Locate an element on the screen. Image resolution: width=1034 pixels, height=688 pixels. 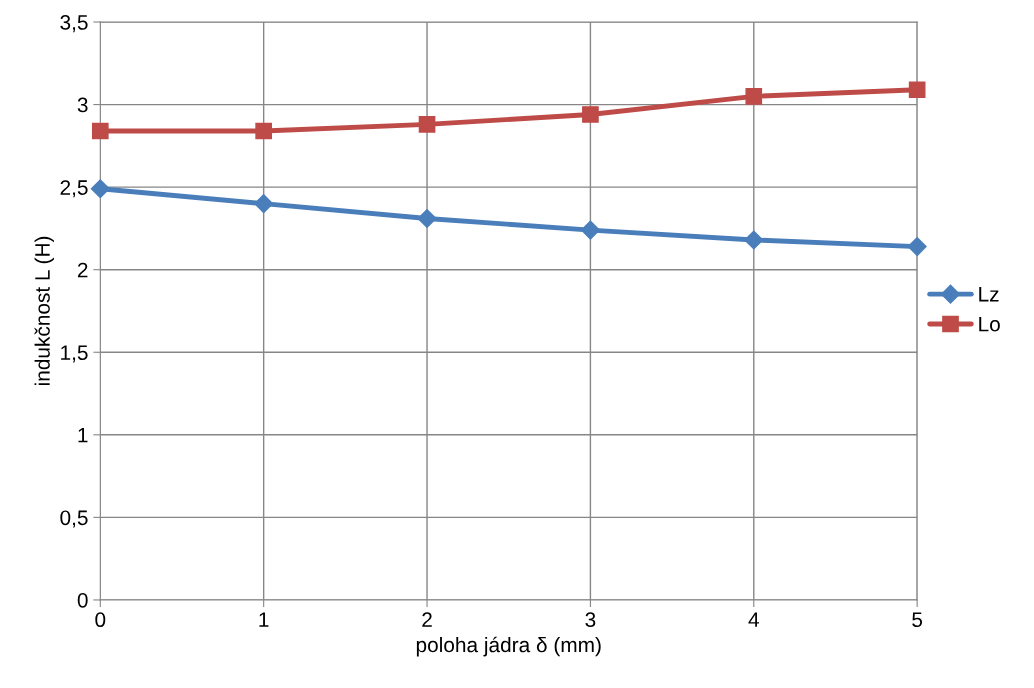
y-tick-label: 1,5 is located at coordinates (74, 354).